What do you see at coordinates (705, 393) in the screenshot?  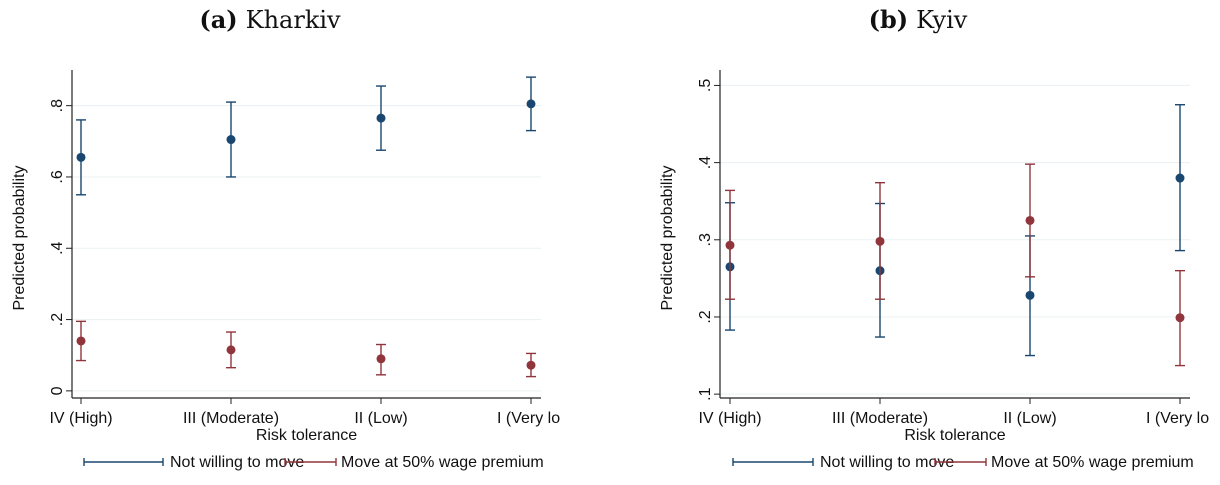 I see `y-tick-label: .1` at bounding box center [705, 393].